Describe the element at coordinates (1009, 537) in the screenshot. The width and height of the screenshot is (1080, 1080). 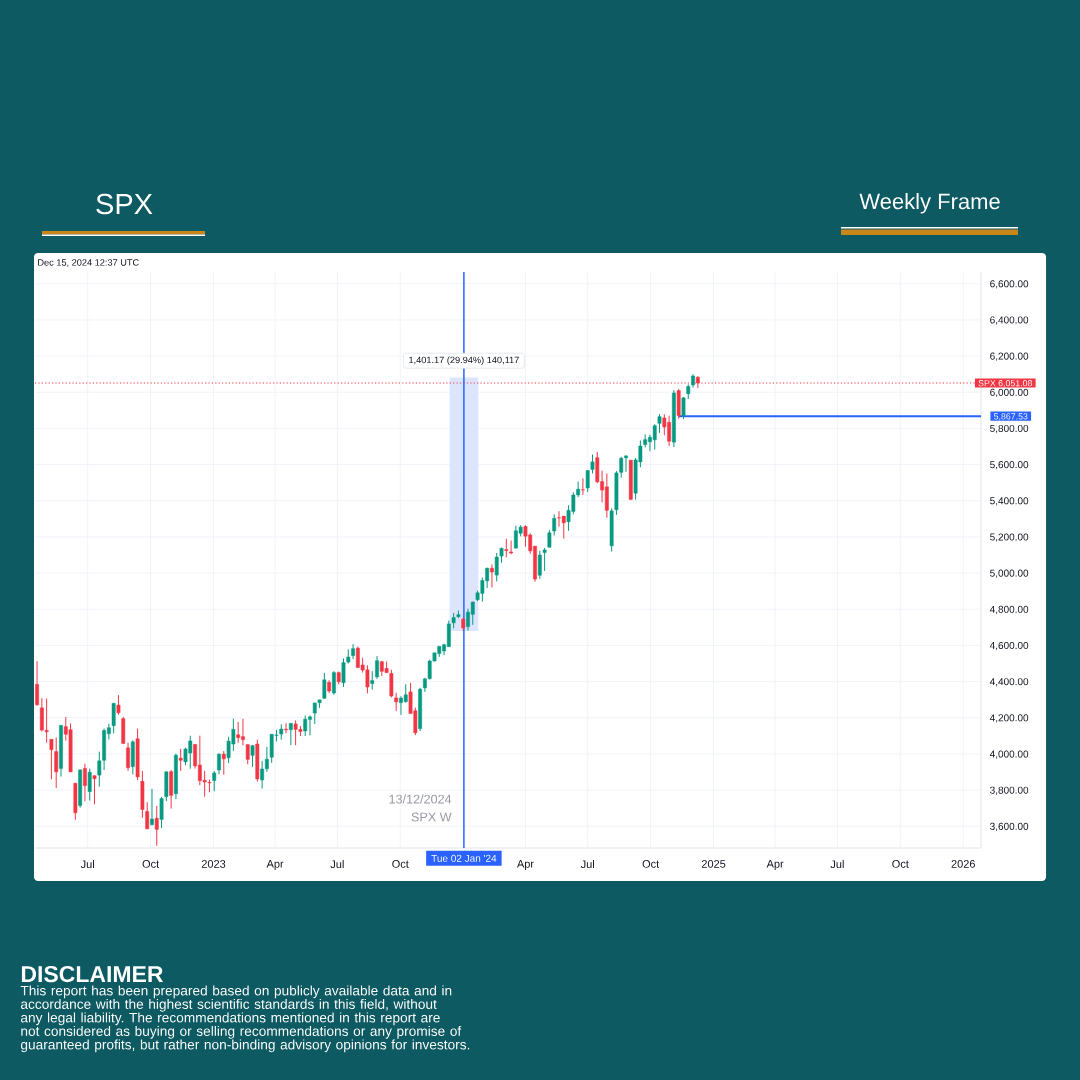
I see `y-tick-label: 5,200.00` at that location.